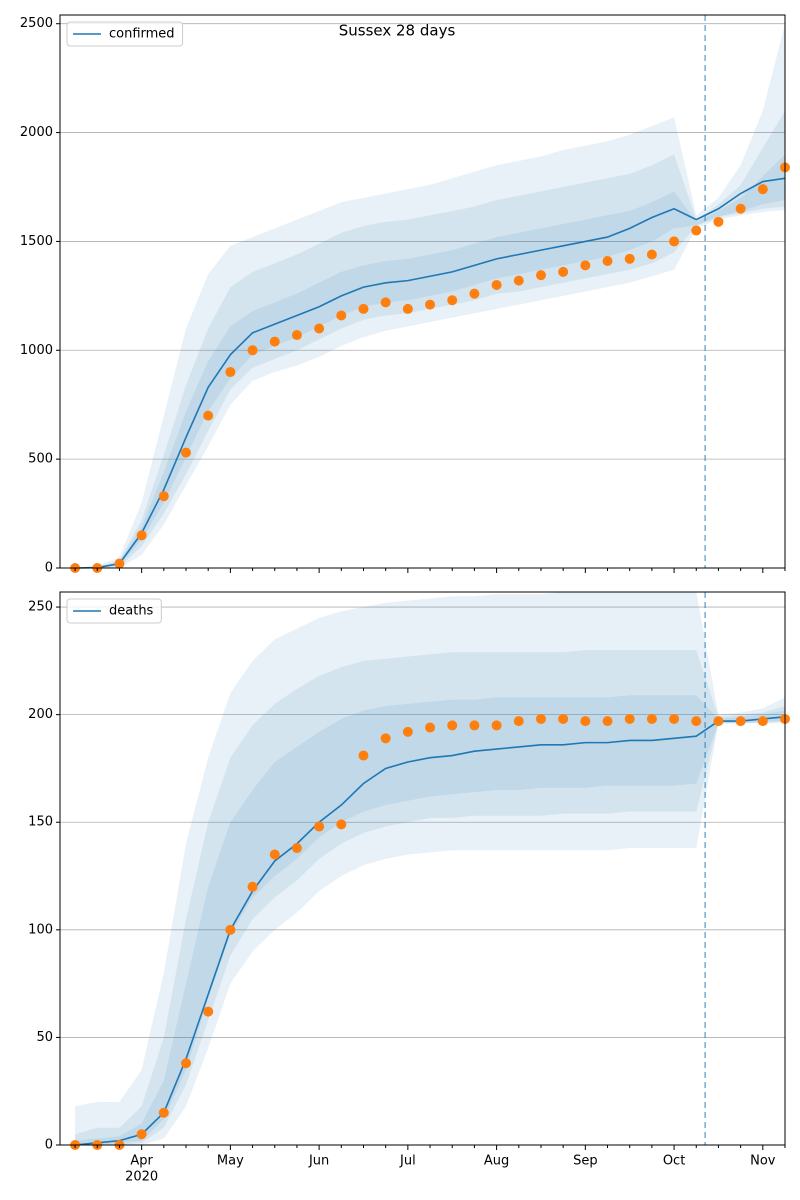 This screenshot has height=1200, width=800. Describe the element at coordinates (36, 132) in the screenshot. I see `y-tick-label: 2000` at that location.